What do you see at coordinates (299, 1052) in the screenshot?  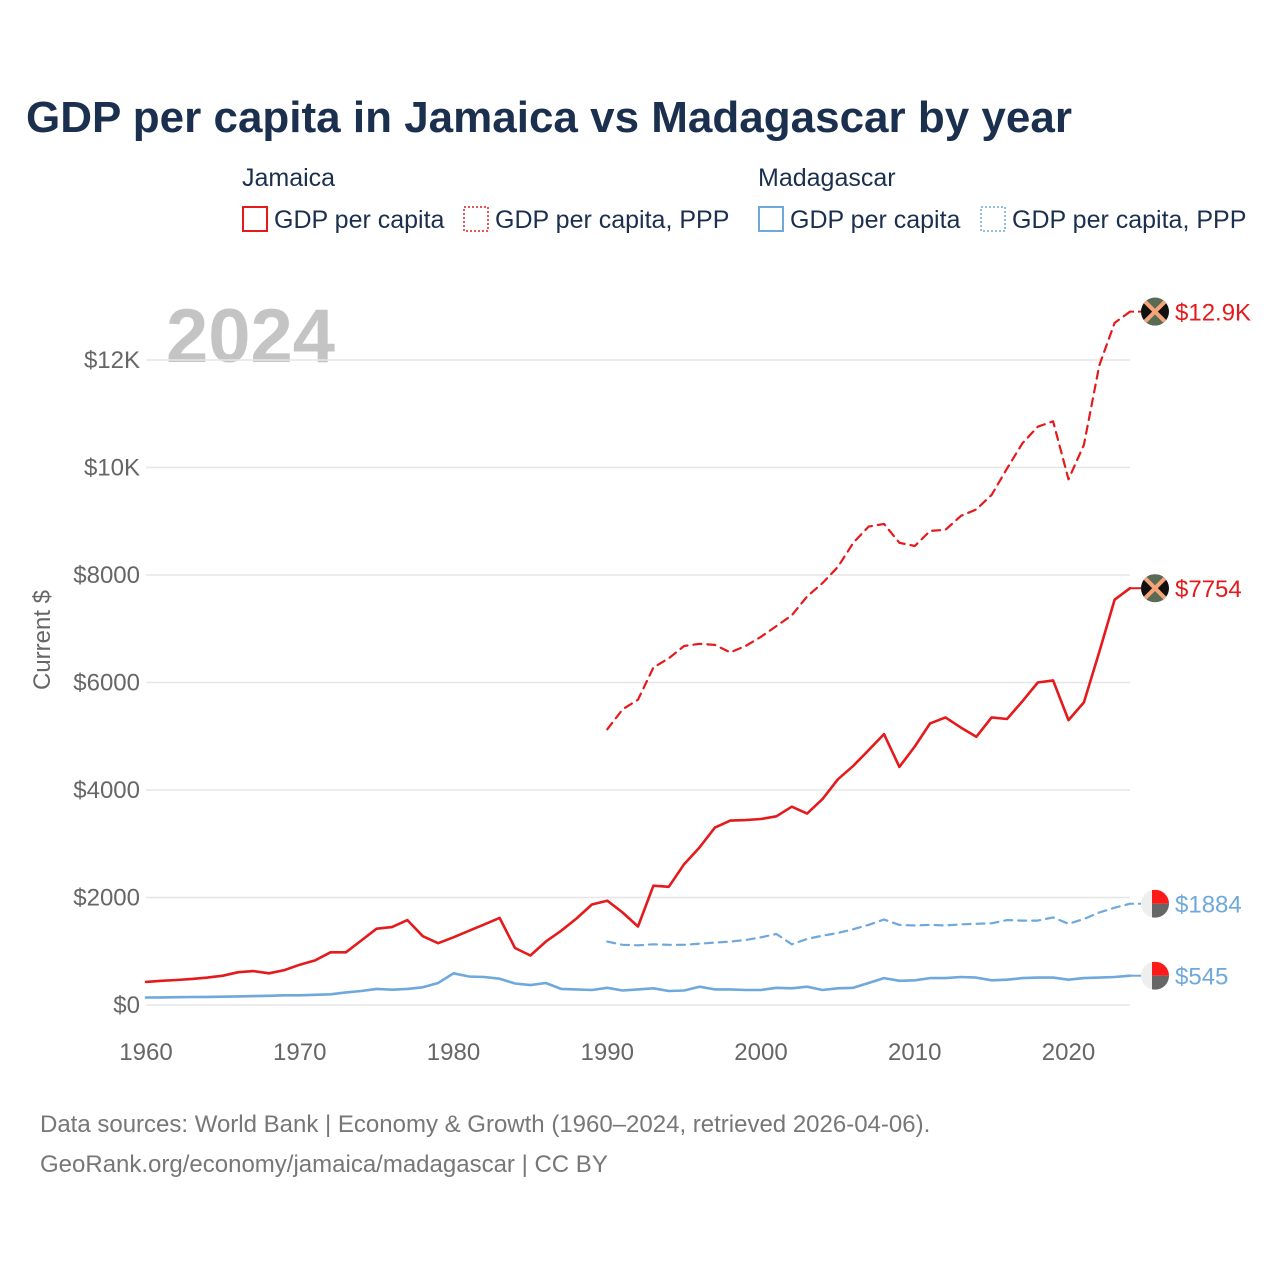 I see `x-tick-label: 1970` at bounding box center [299, 1052].